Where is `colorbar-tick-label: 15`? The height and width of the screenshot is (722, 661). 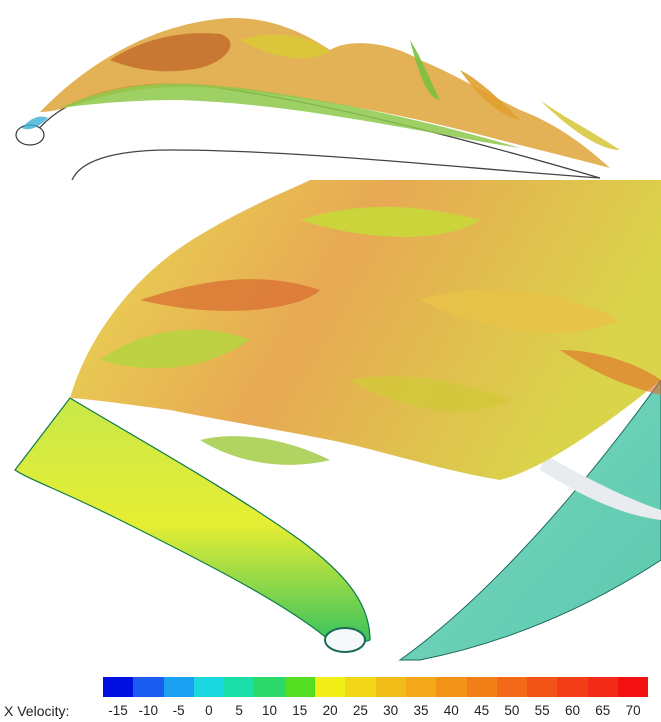 colorbar-tick-label: 15 is located at coordinates (300, 710).